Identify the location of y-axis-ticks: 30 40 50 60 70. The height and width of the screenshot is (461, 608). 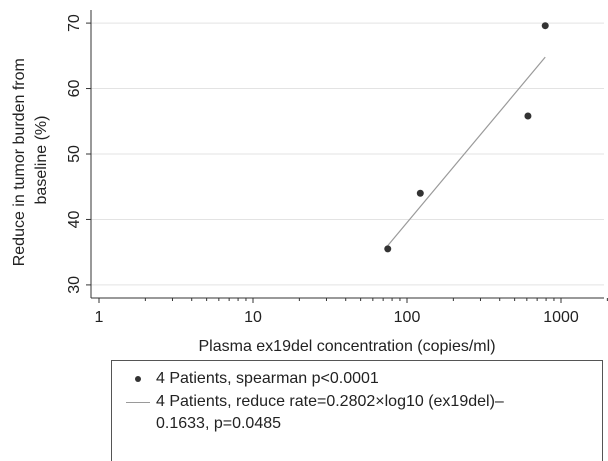
(78, 154).